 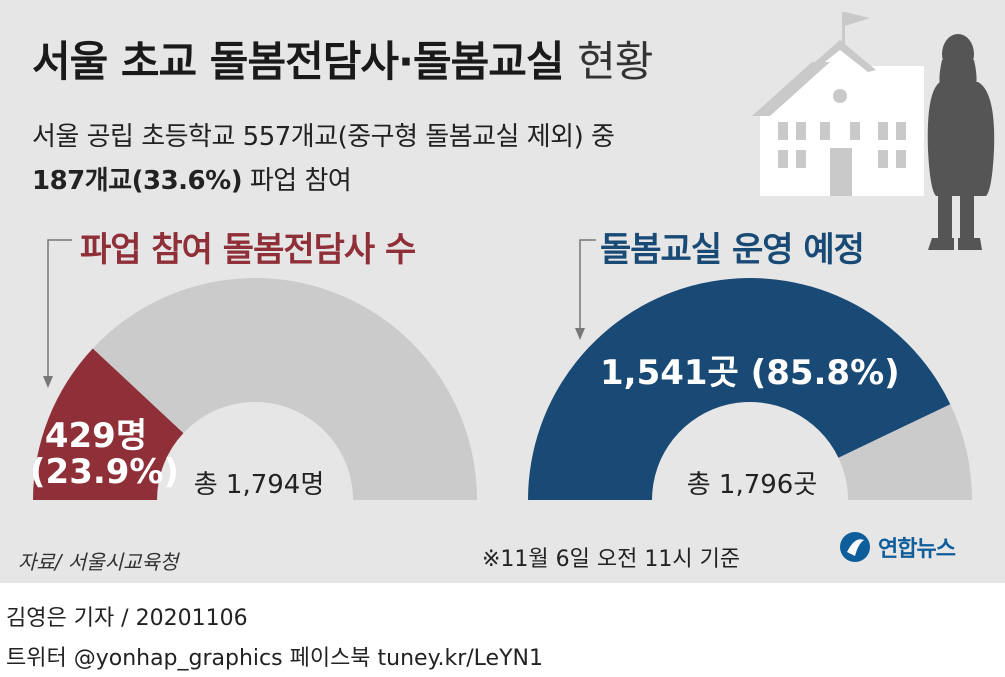 What do you see at coordinates (137, 181) in the screenshot?
I see `subtitle-highlight: 187개교(33.6%)` at bounding box center [137, 181].